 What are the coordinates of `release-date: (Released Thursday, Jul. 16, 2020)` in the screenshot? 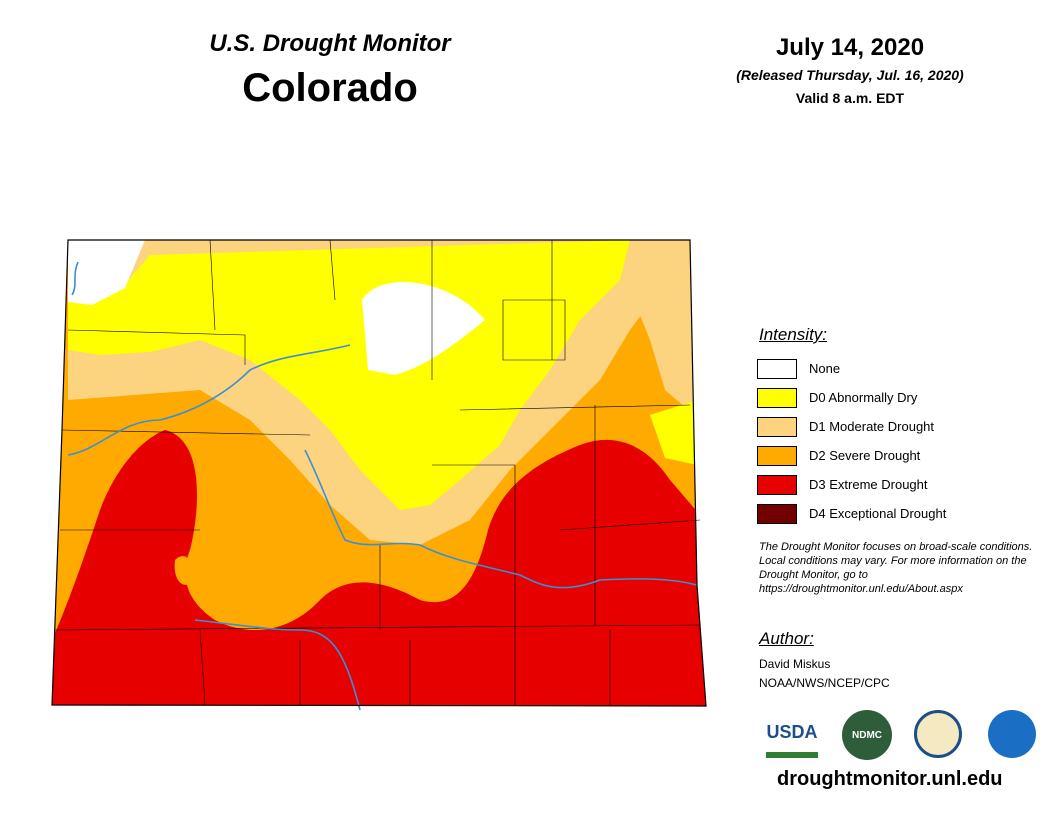 It's located at (850, 75).